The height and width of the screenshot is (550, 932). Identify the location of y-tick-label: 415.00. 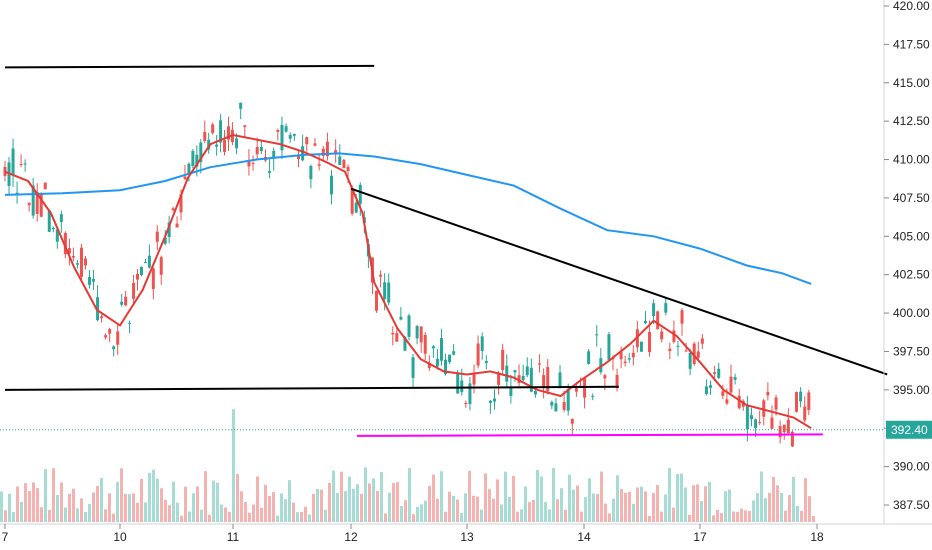
(911, 83).